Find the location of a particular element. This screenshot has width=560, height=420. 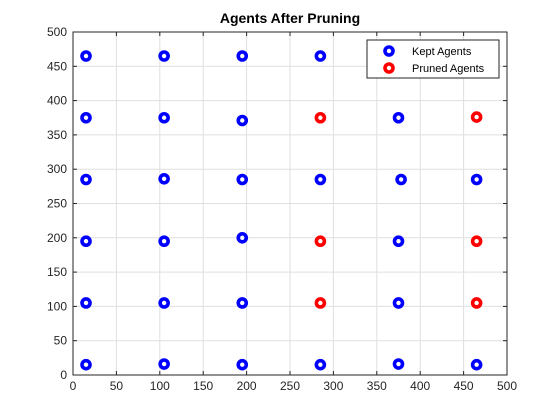

y-tick-label: 150 is located at coordinates (57, 272).